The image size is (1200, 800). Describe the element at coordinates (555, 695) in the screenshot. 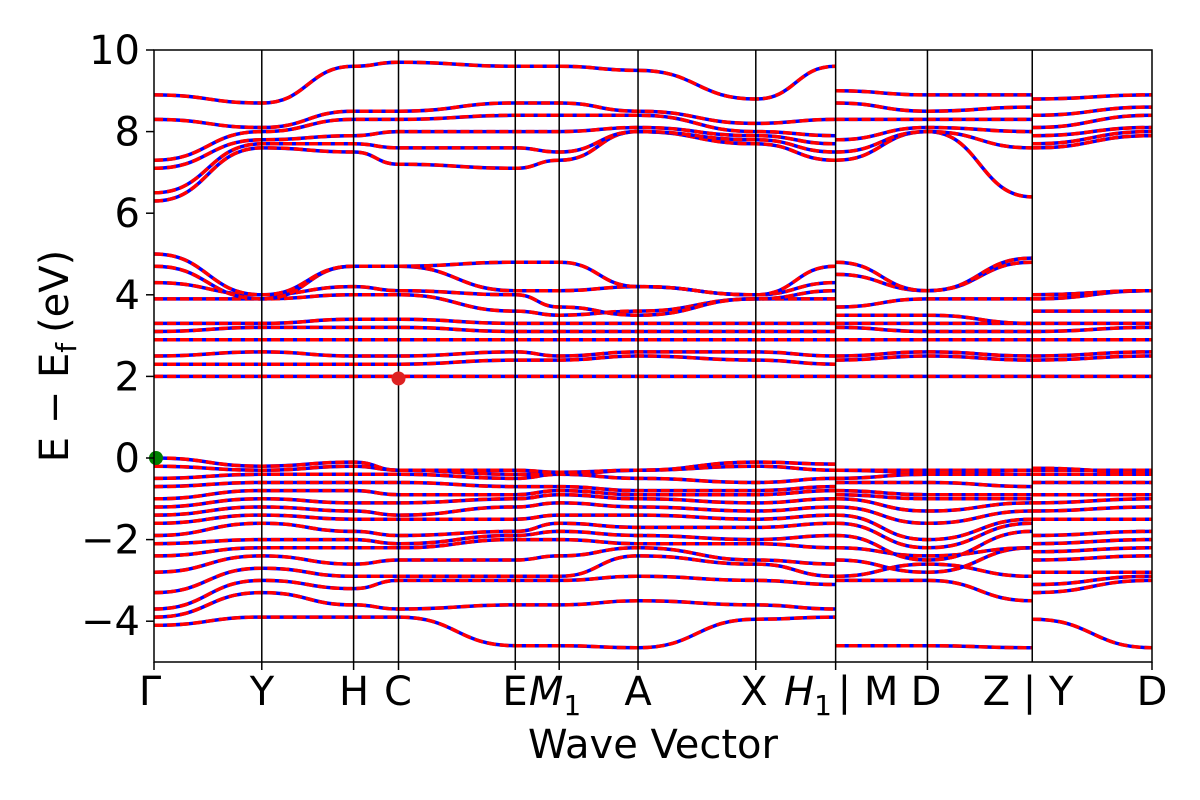

I see `x-tick-label-5: M1` at that location.